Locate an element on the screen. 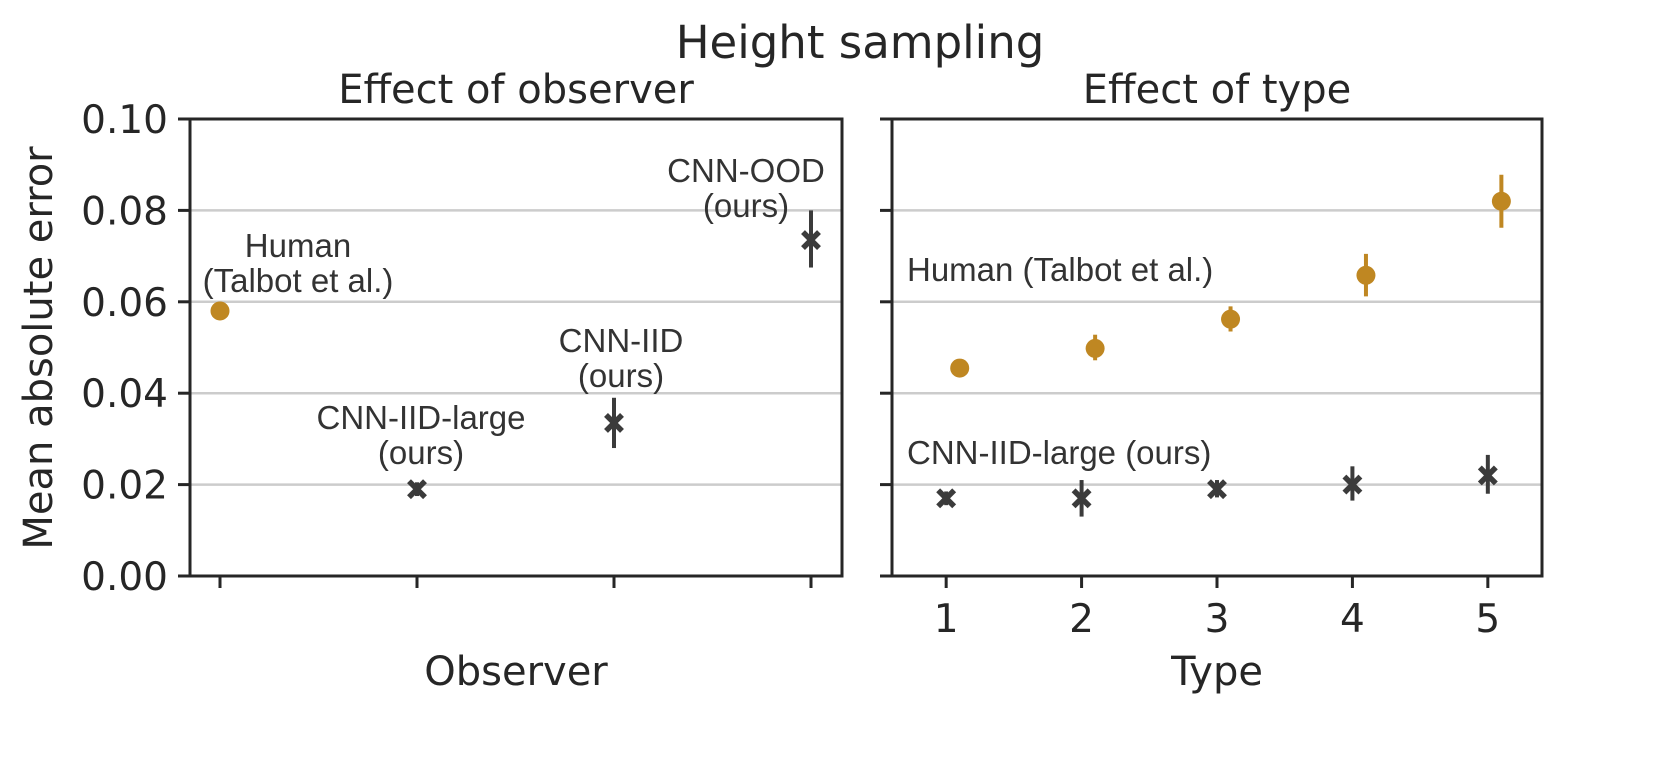 The width and height of the screenshot is (1661, 760). point-1-stroke-b is located at coordinates (417, 489).